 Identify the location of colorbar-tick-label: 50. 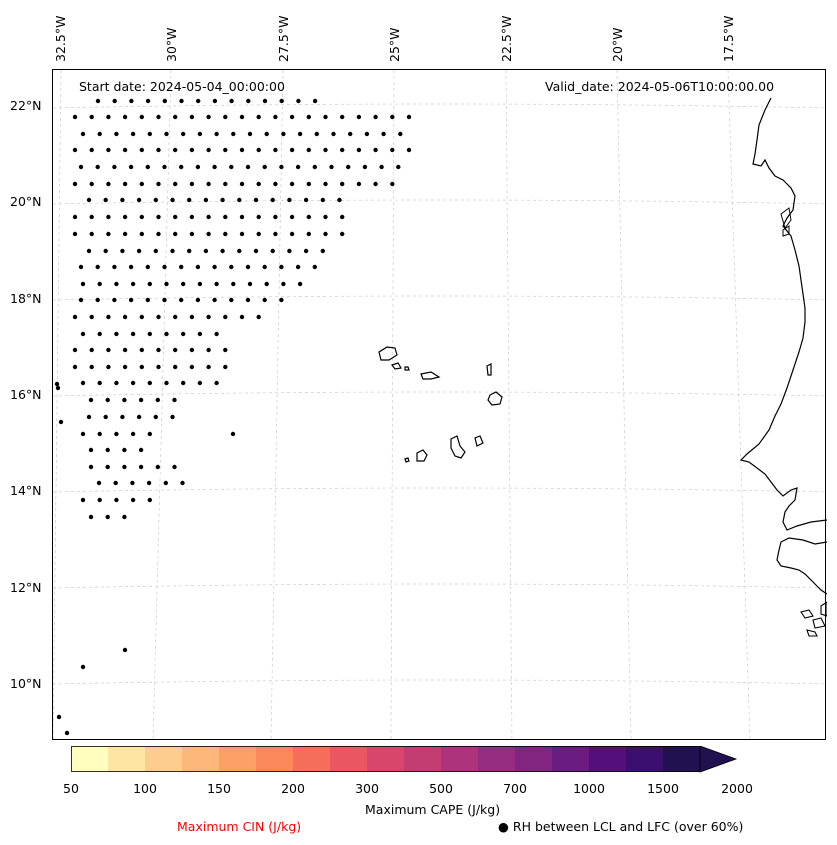
(71, 788).